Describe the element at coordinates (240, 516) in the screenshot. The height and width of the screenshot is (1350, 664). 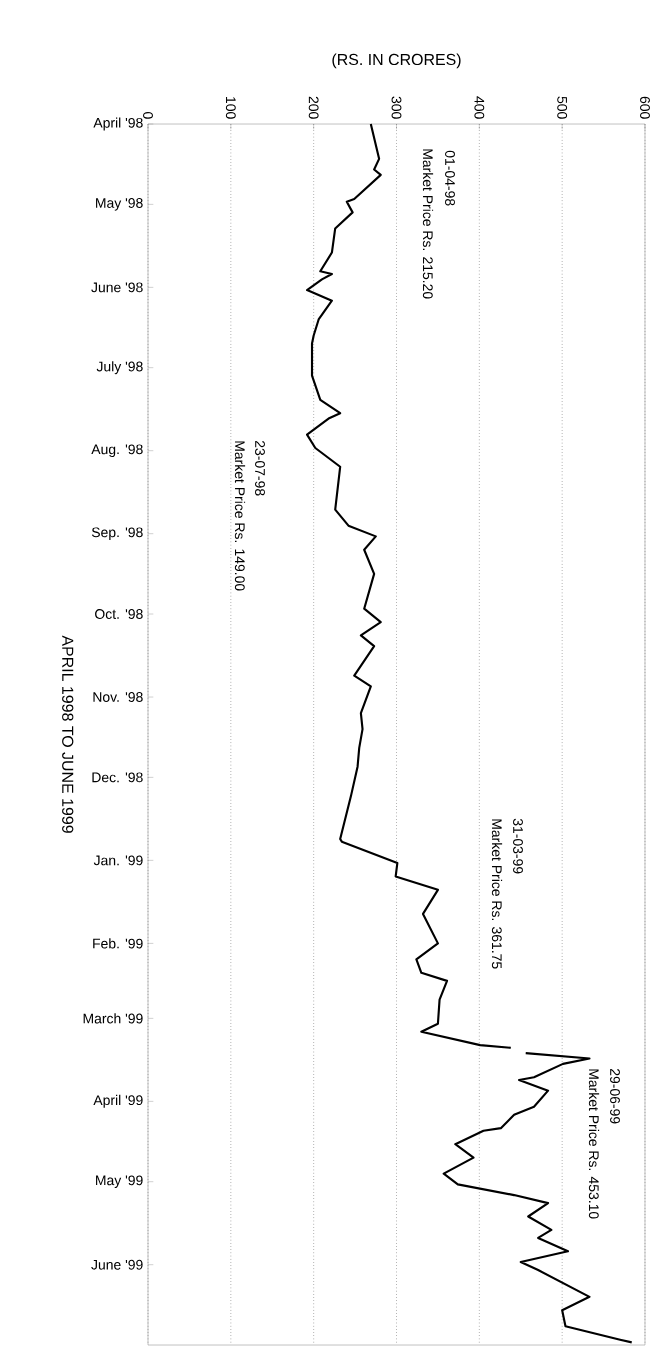
I see `annotation: Market Price Rs. 149.00` at that location.